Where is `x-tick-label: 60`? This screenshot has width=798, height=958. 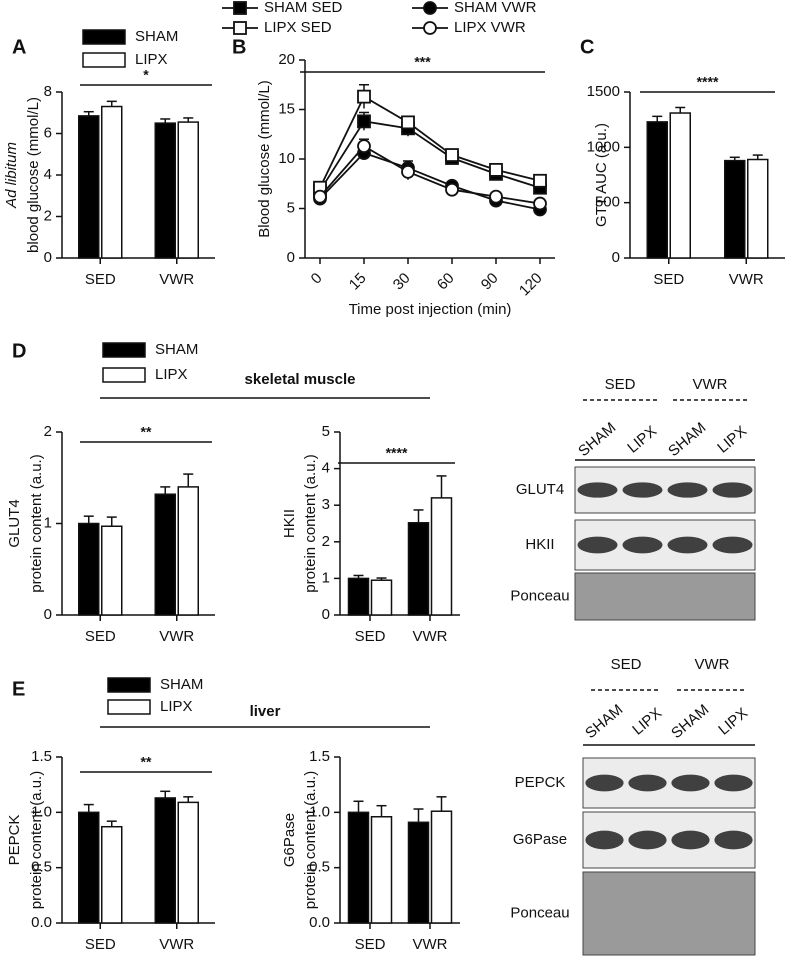 x-tick-label: 60 is located at coordinates (446, 282).